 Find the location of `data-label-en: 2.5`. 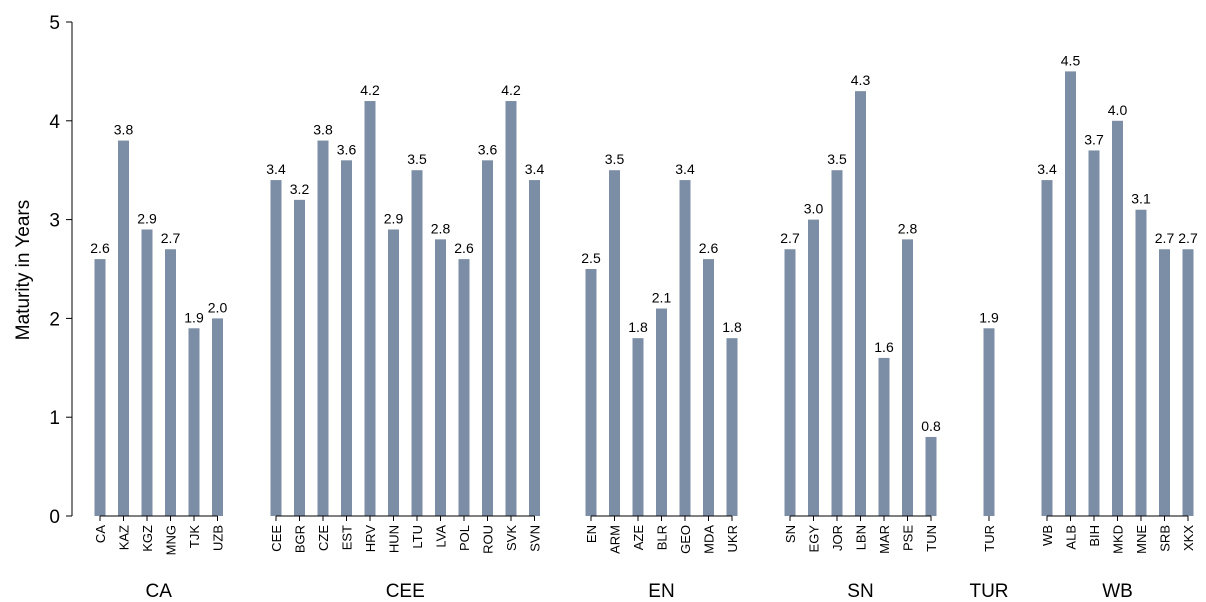

data-label-en: 2.5 is located at coordinates (591, 258).